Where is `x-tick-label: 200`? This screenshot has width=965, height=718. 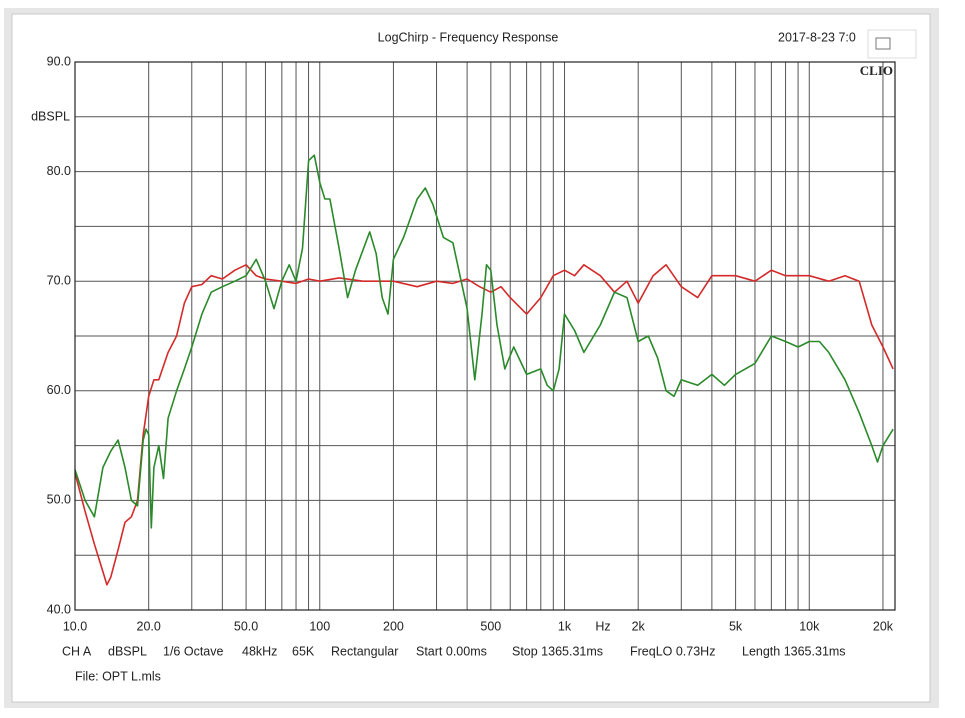
x-tick-label: 200 is located at coordinates (393, 626).